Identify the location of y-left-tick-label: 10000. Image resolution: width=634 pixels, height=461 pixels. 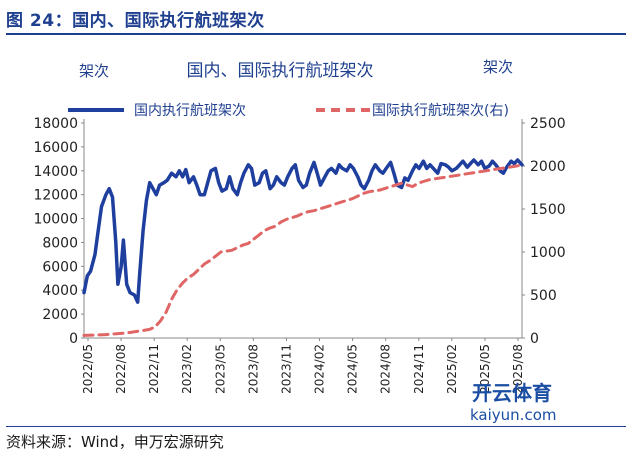
(55, 220).